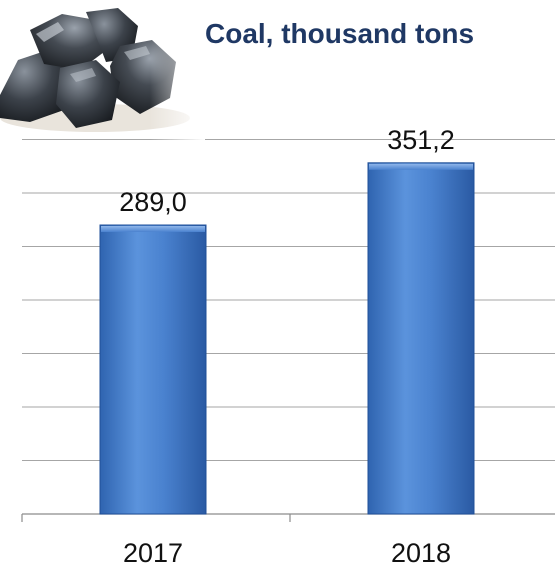  What do you see at coordinates (287, 171) in the screenshot?
I see `data-labels: 289,0 351,2` at bounding box center [287, 171].